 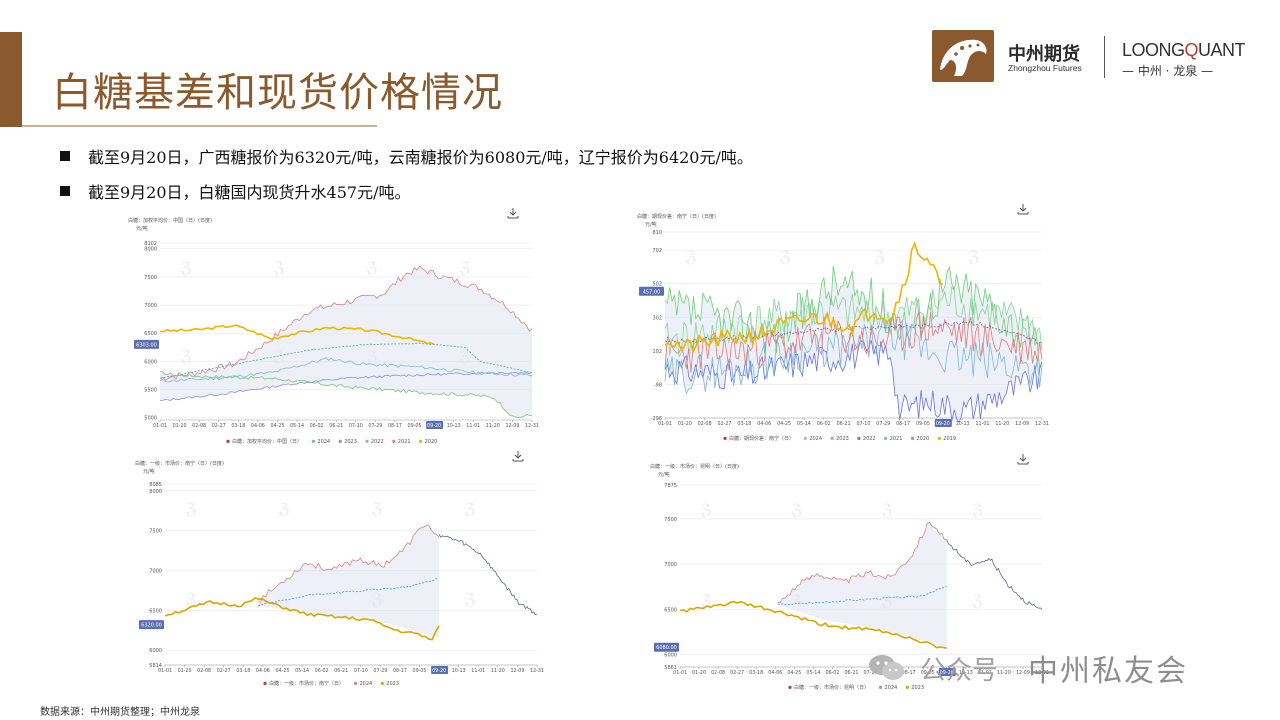 I want to click on loongquant-logo: LOONGQUANT, so click(x=1184, y=50).